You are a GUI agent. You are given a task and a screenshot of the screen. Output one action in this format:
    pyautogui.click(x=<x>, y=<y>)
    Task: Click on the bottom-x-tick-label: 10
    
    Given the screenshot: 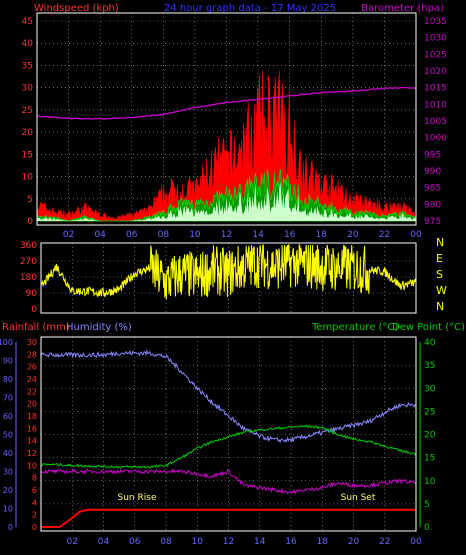 What is the action you would take?
    pyautogui.click(x=198, y=542)
    